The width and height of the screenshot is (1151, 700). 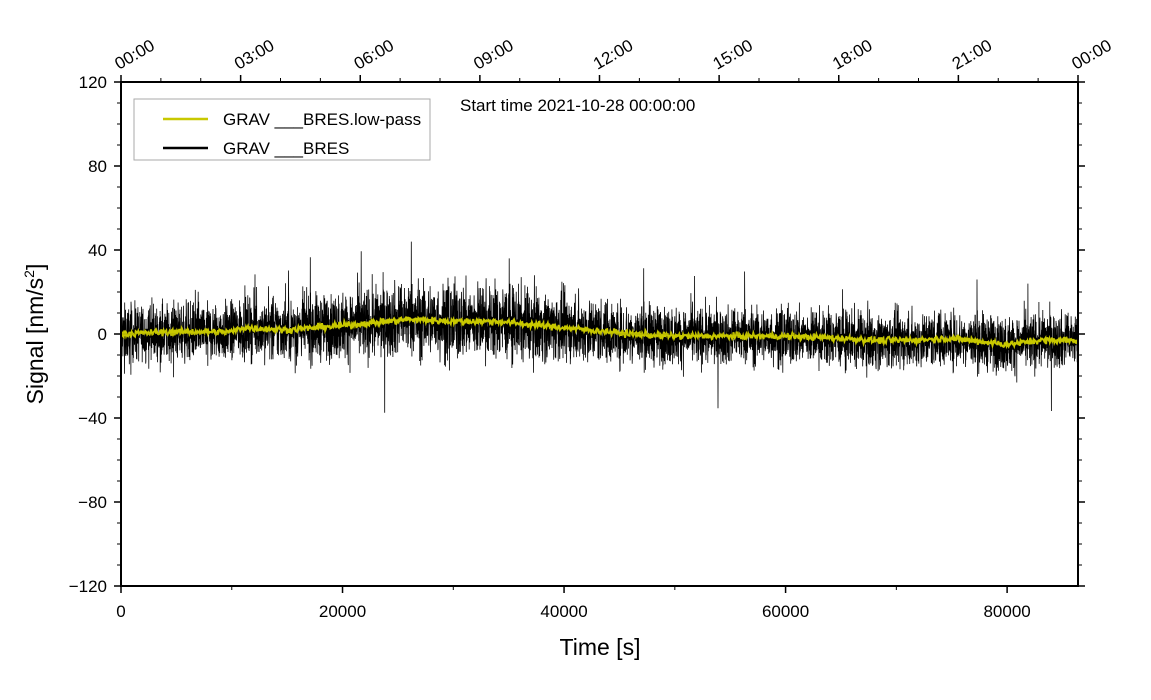 I want to click on top-tick-label: 12:00, so click(x=613, y=55).